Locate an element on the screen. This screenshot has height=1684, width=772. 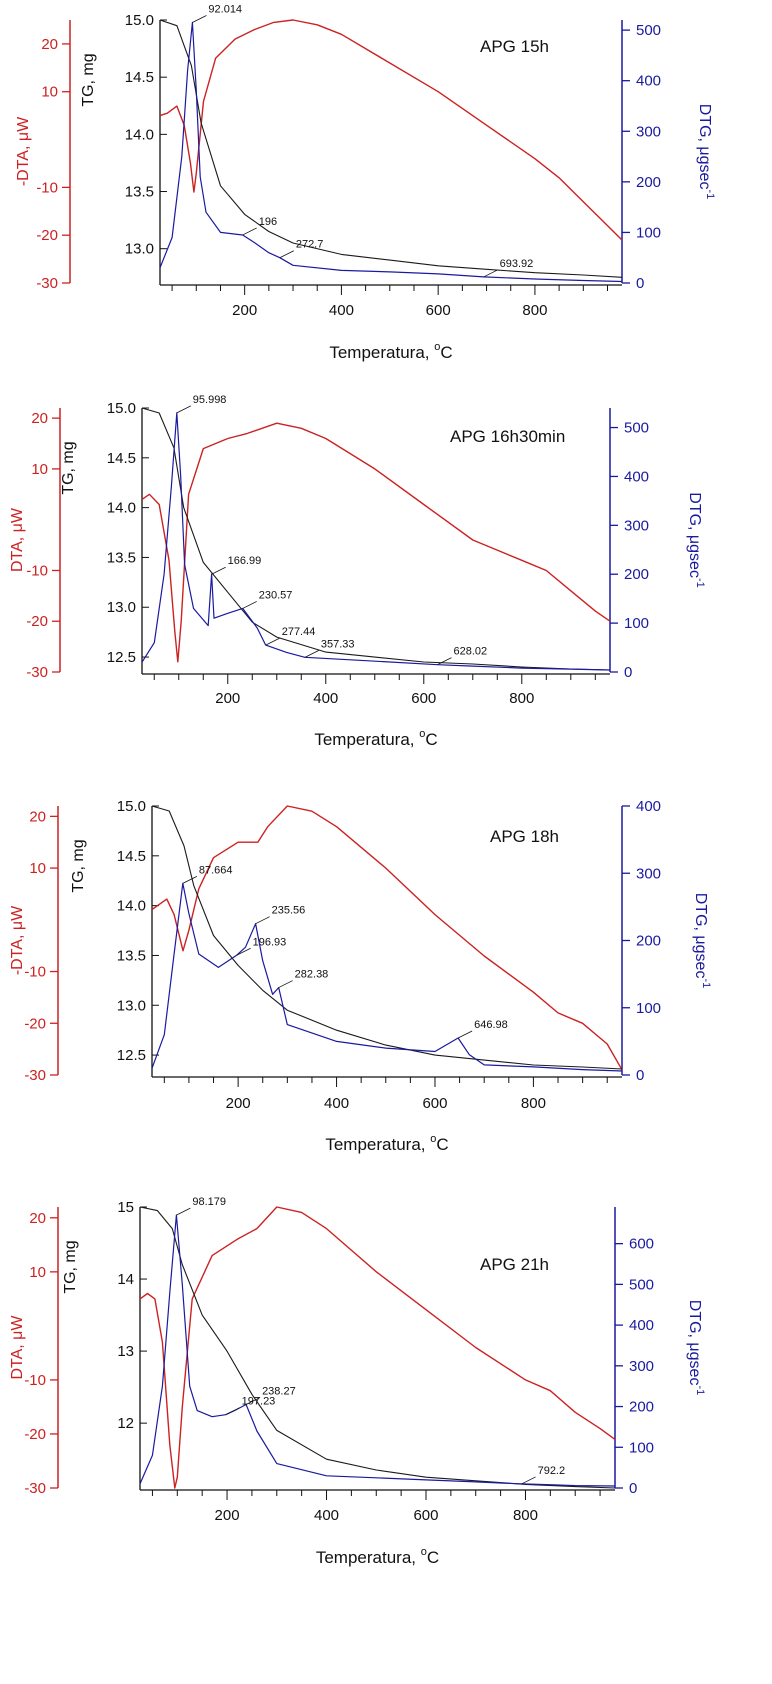
annotation-label: 277.44 is located at coordinates (299, 632).